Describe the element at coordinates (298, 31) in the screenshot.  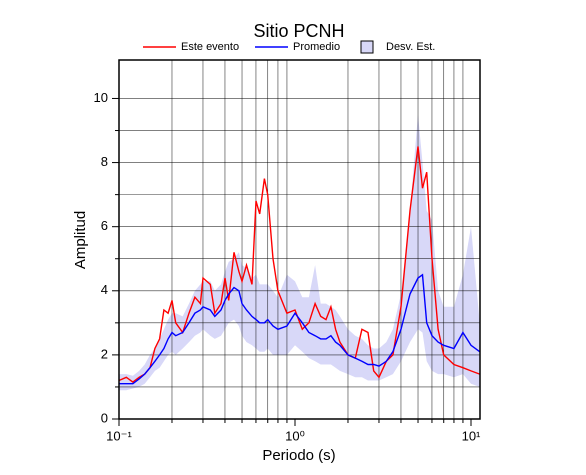
I see `chart-title: Sitio PCNH` at that location.